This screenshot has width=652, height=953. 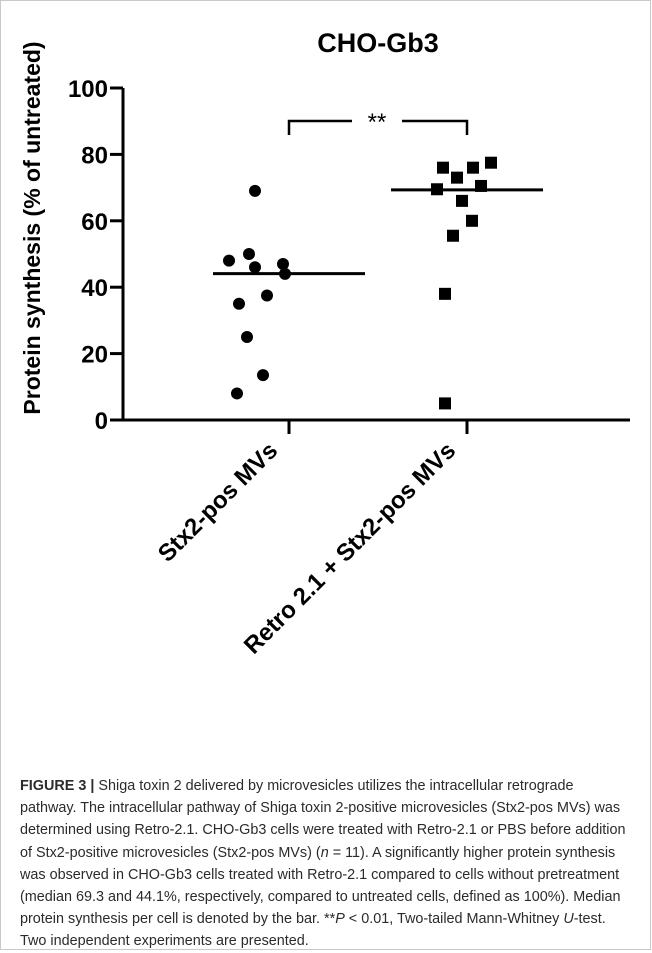 I want to click on significance-label: **, so click(x=377, y=122).